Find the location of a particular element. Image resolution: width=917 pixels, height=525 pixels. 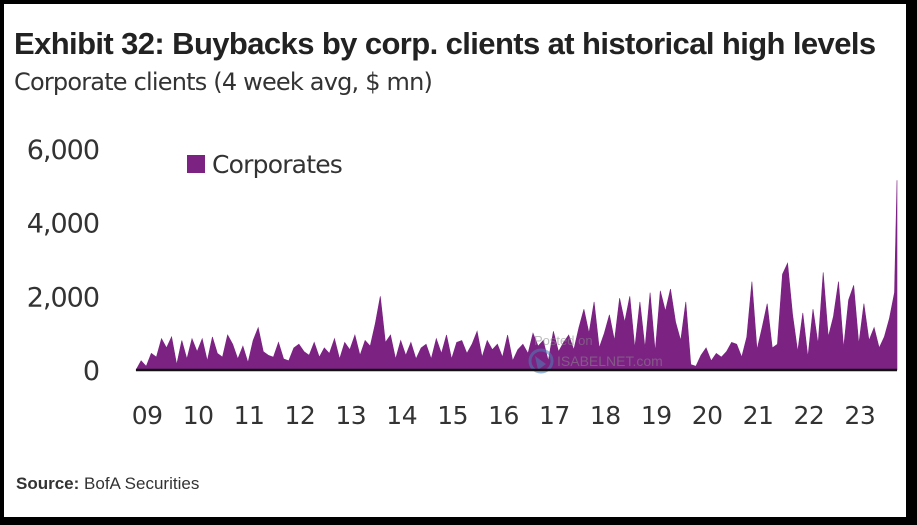

y-tick-label: 4,000 is located at coordinates (63, 224).